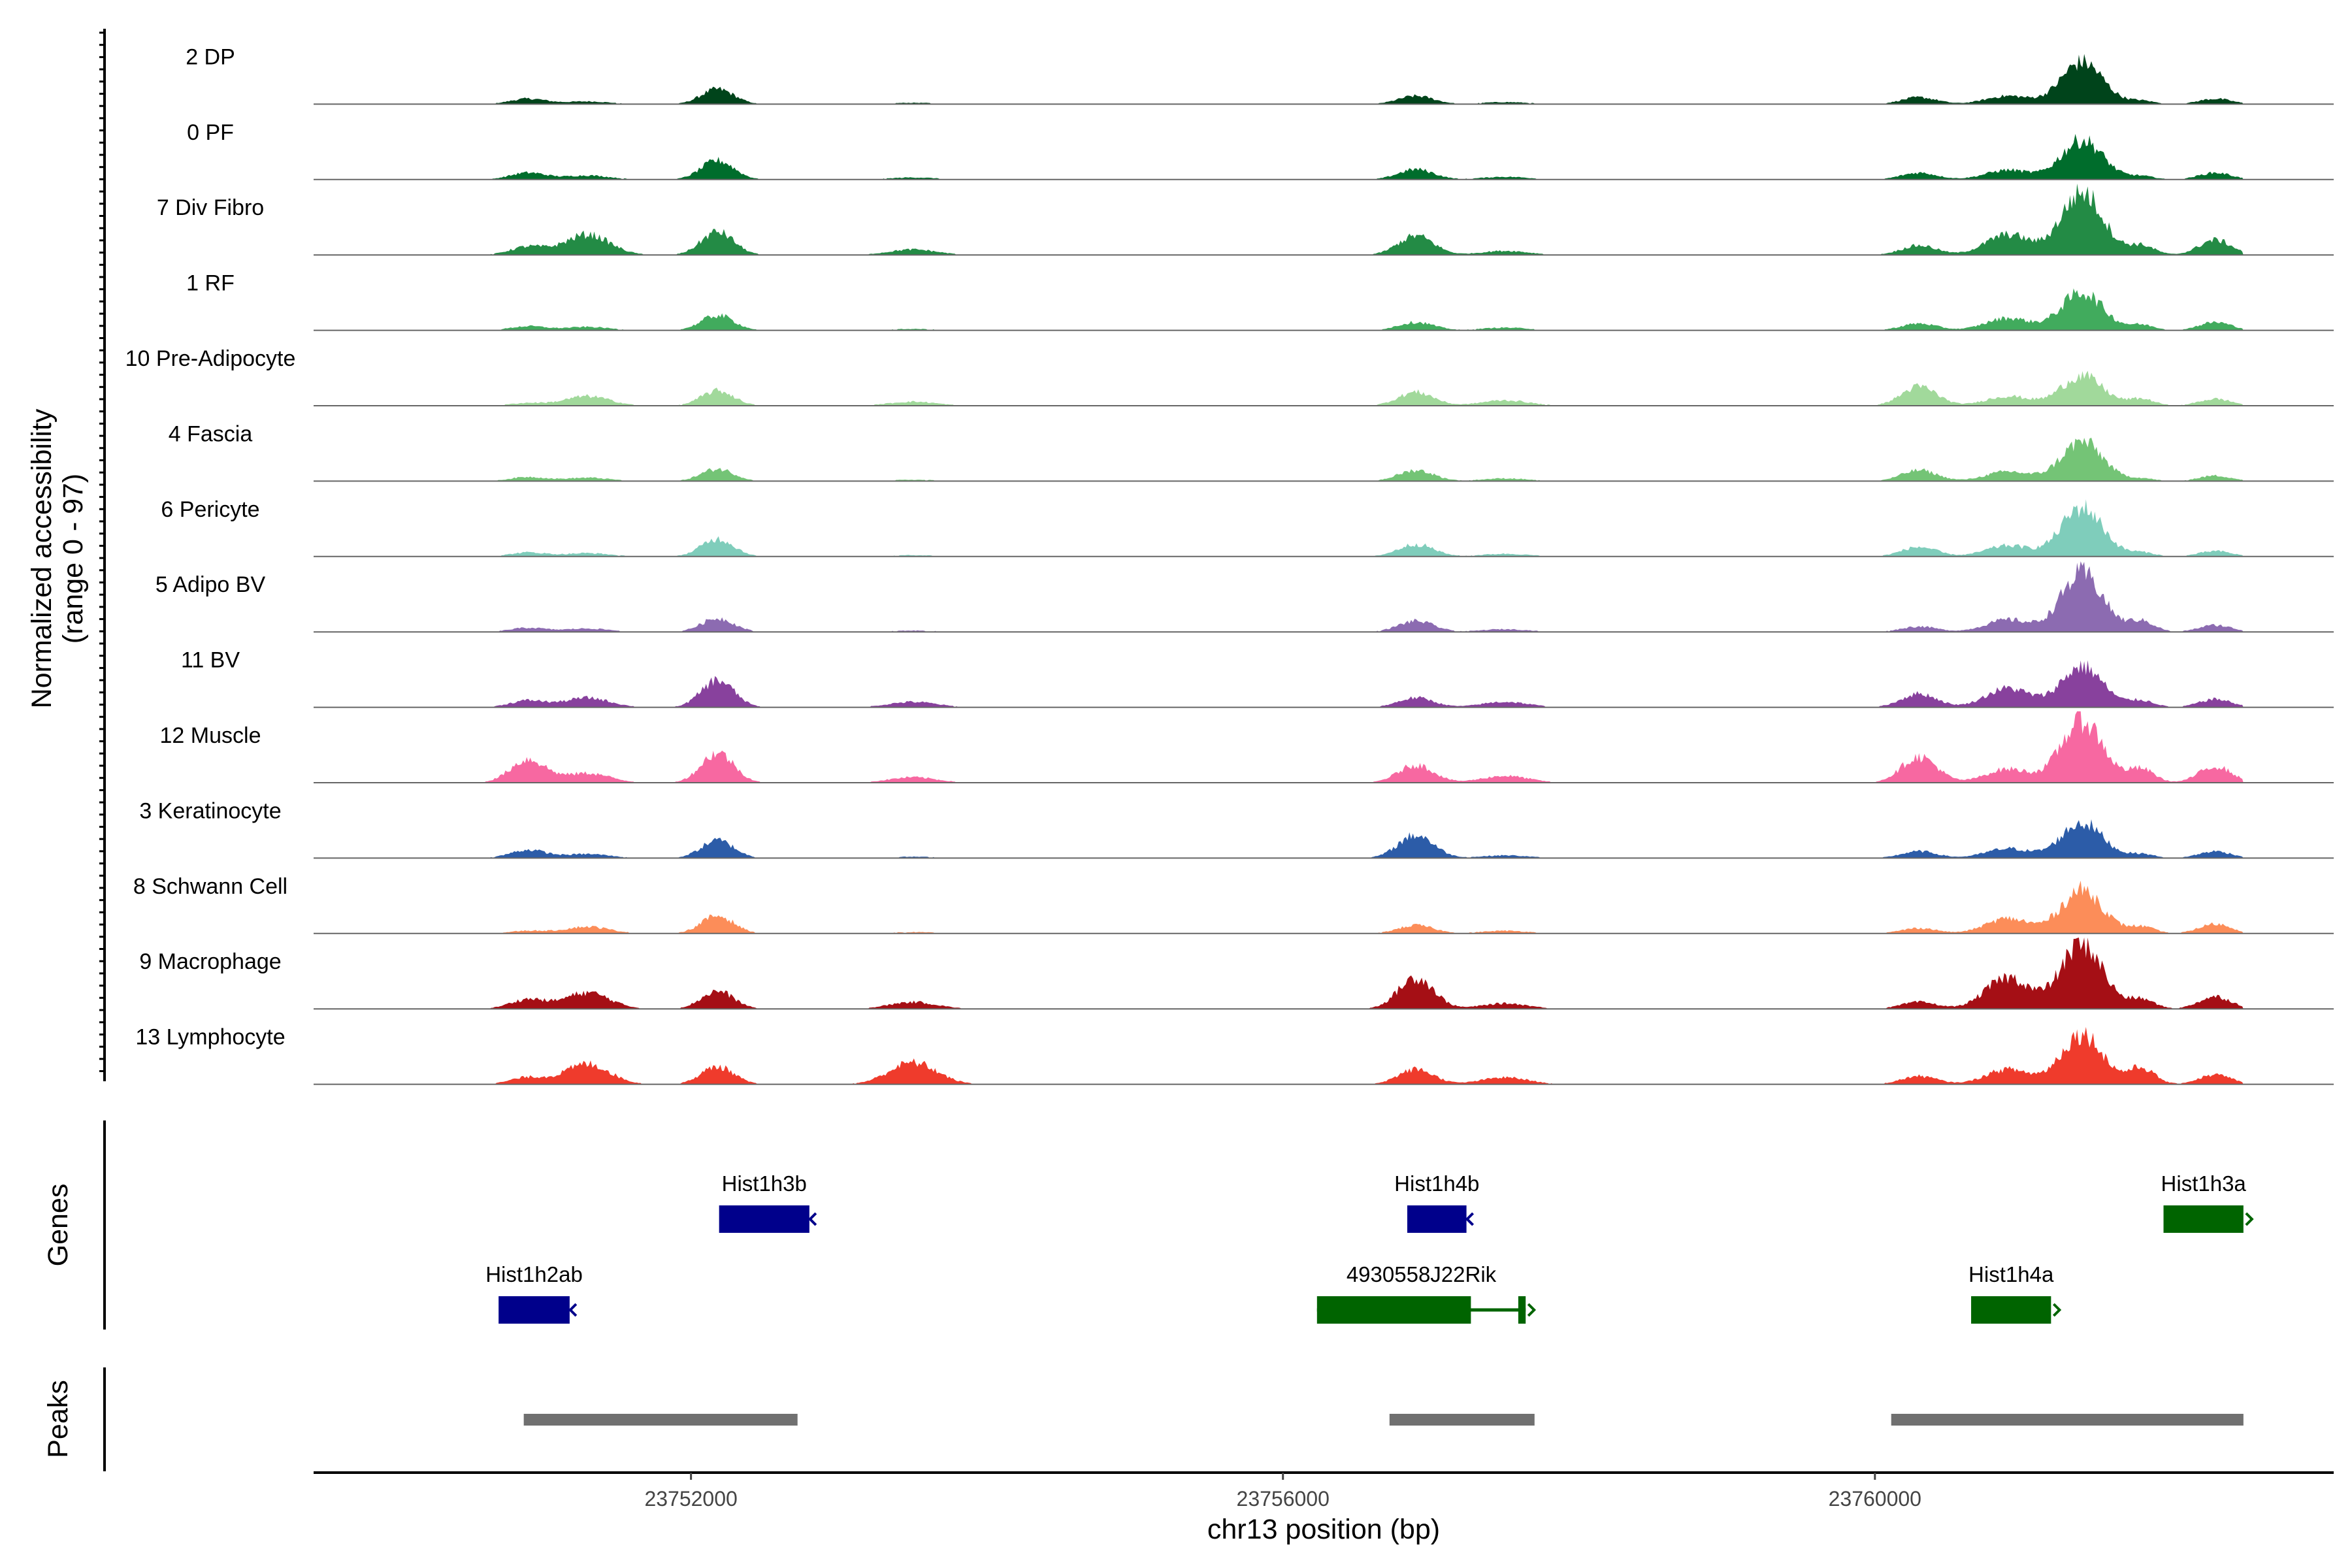  Describe the element at coordinates (534, 1274) in the screenshot. I see `gene-label: Hist1h2ab` at that location.